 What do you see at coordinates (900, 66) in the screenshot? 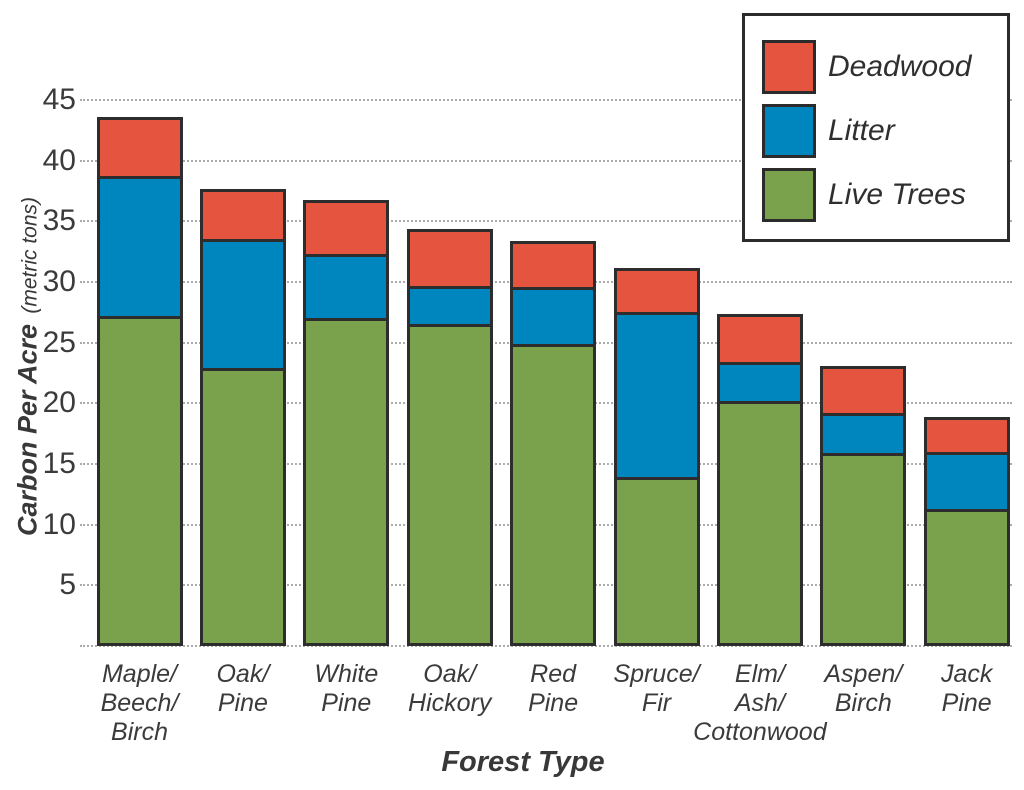
I see `legend-label-deadwood: Deadwood` at bounding box center [900, 66].